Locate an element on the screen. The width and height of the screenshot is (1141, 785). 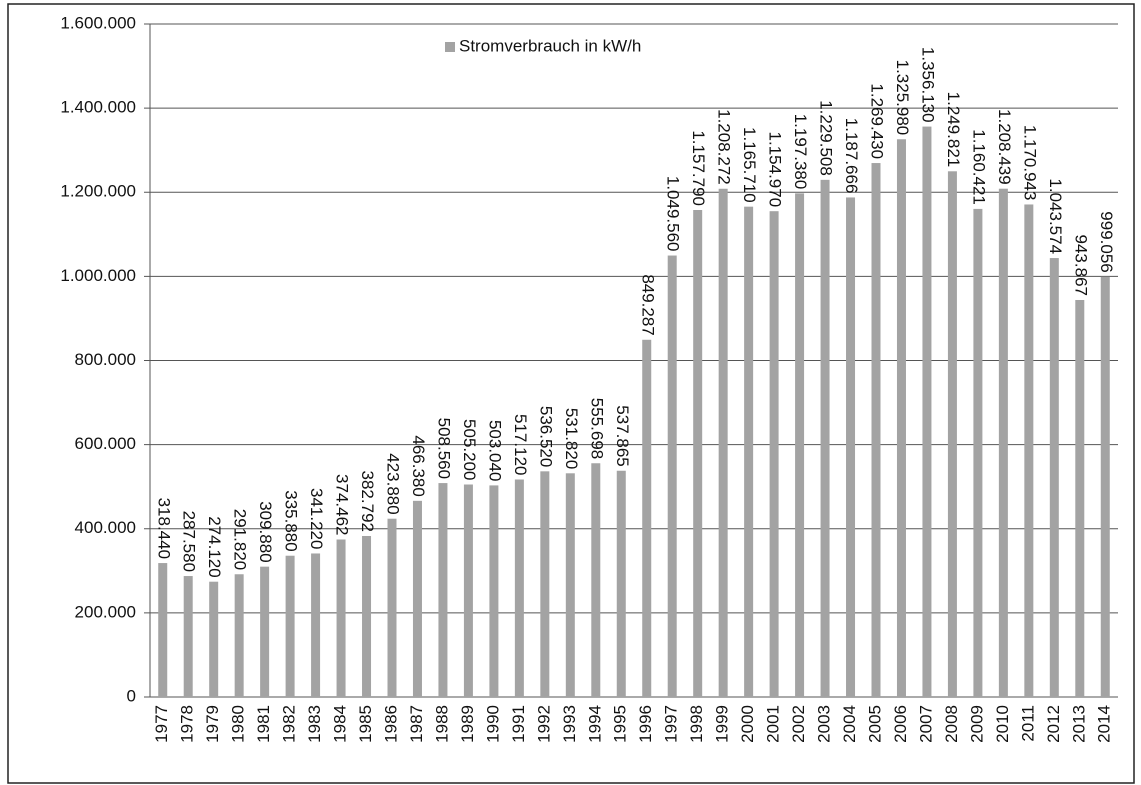
data-label: 1.187.666 is located at coordinates (851, 156).